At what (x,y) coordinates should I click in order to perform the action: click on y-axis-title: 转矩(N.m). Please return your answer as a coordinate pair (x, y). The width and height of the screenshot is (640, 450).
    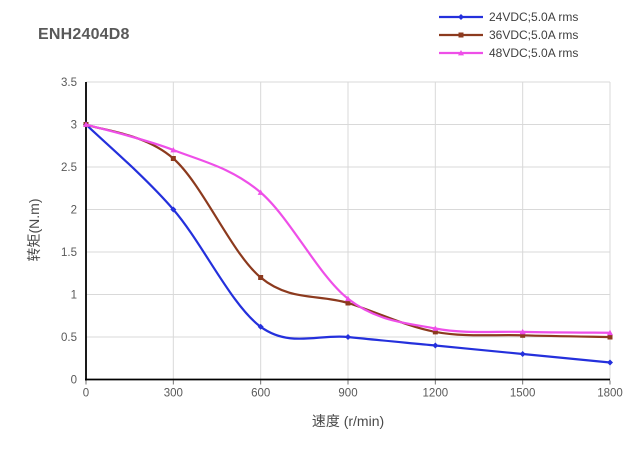
    Looking at the image, I should click on (34, 230).